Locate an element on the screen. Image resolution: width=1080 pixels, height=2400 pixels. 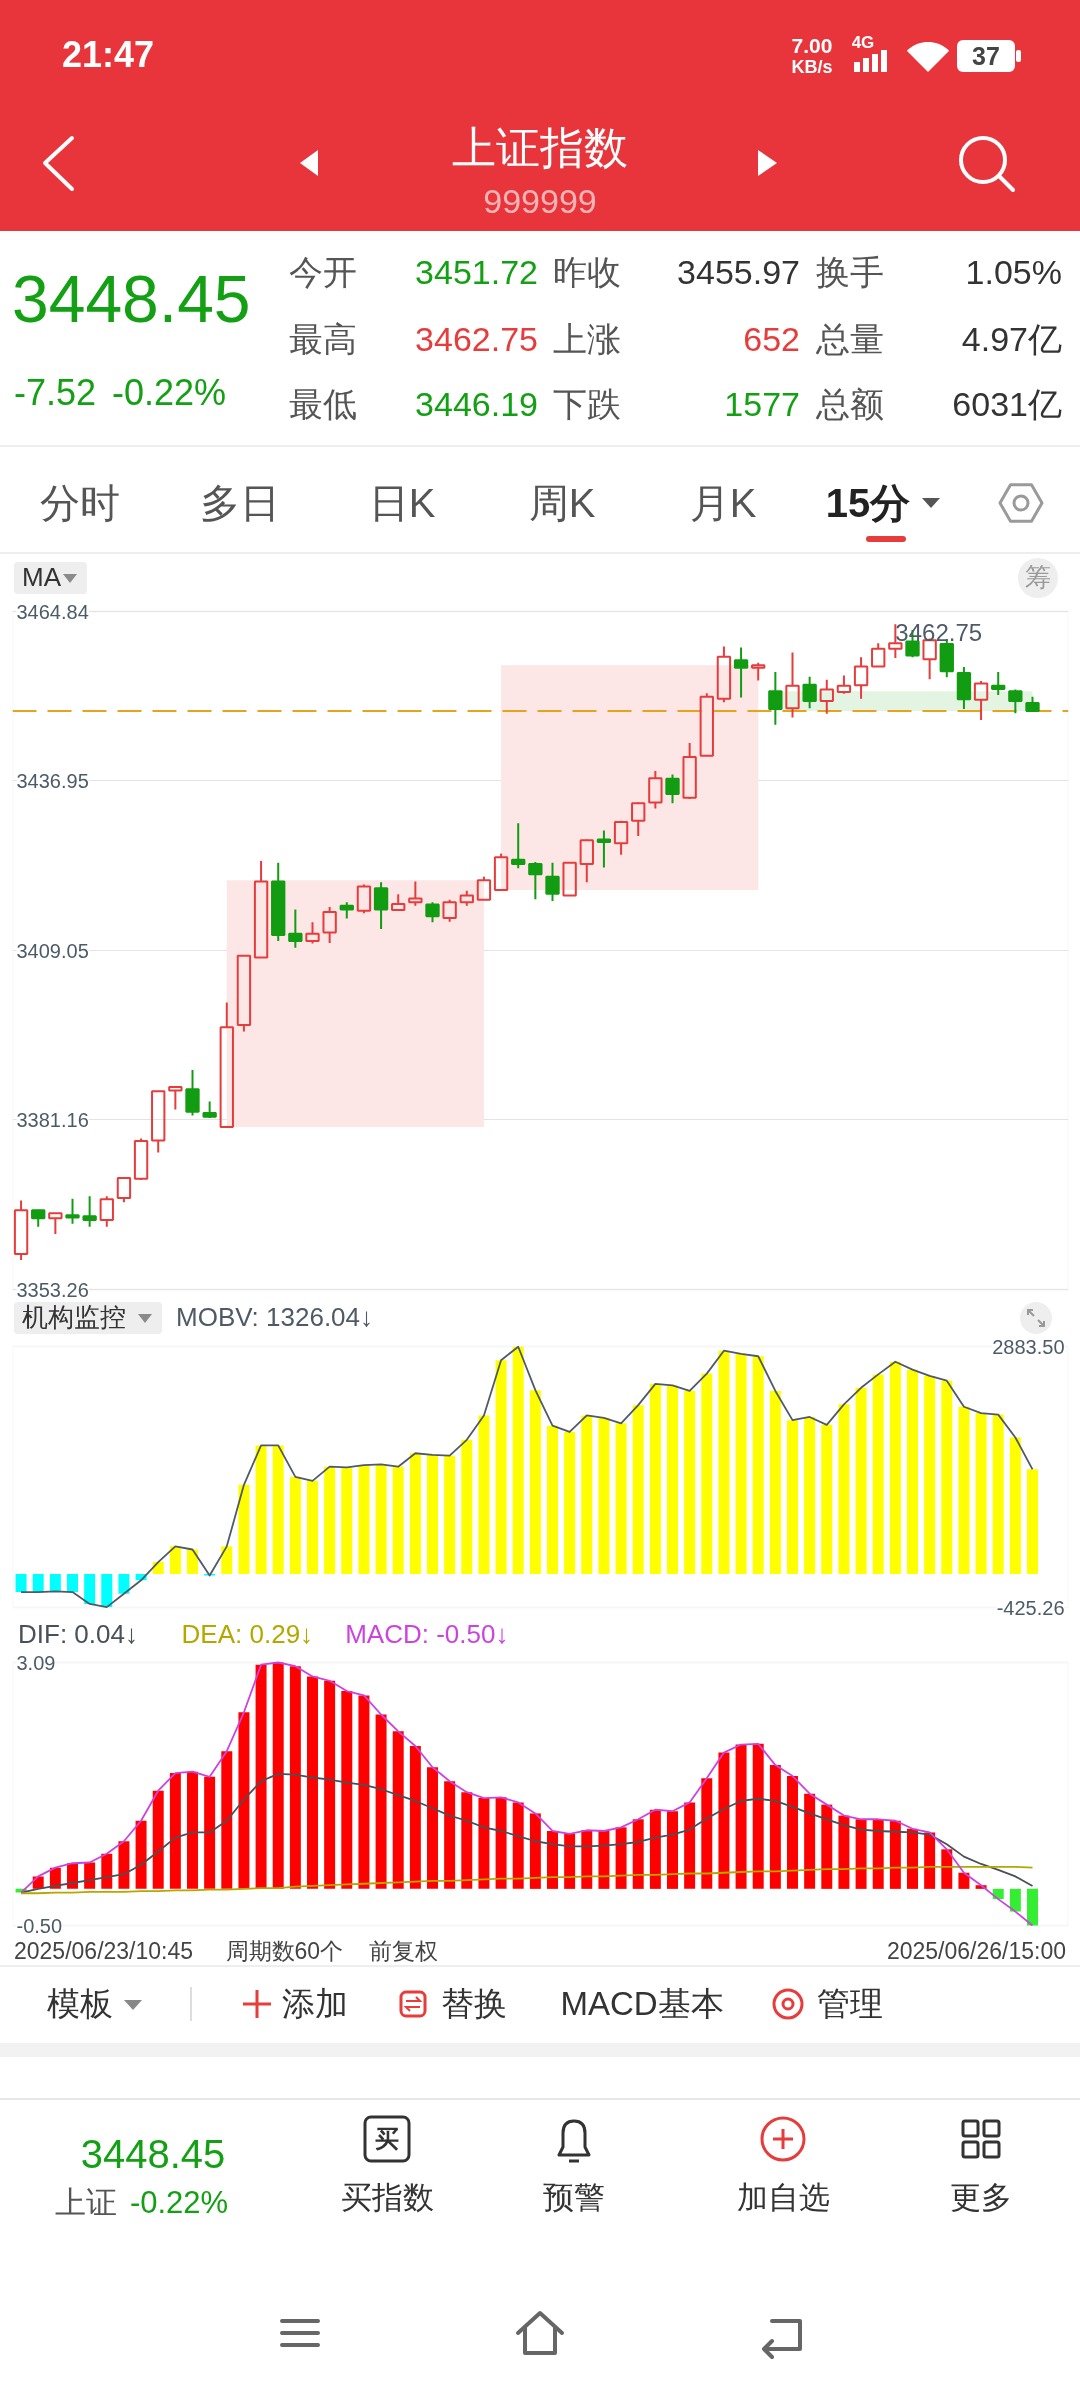
text: 模板 is located at coordinates (80, 2004).